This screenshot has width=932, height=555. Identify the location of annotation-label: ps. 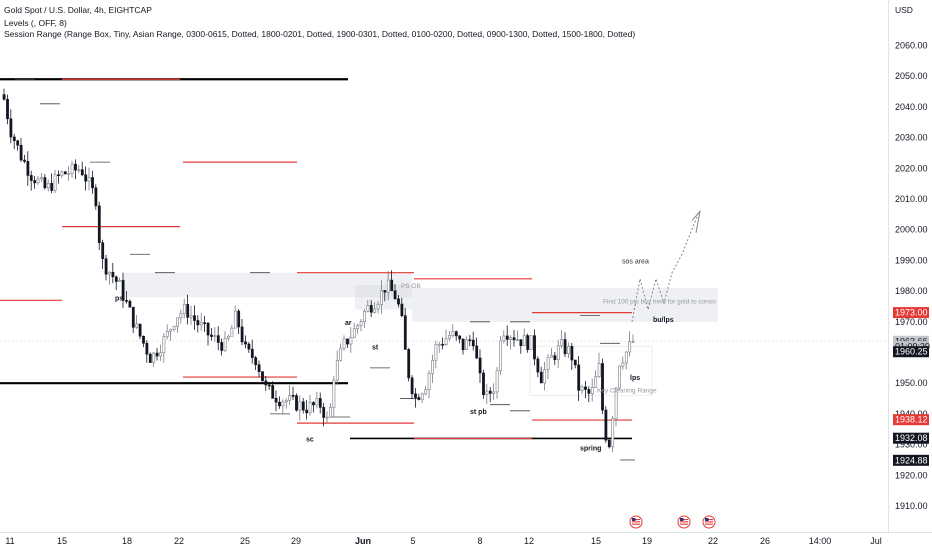
(119, 298).